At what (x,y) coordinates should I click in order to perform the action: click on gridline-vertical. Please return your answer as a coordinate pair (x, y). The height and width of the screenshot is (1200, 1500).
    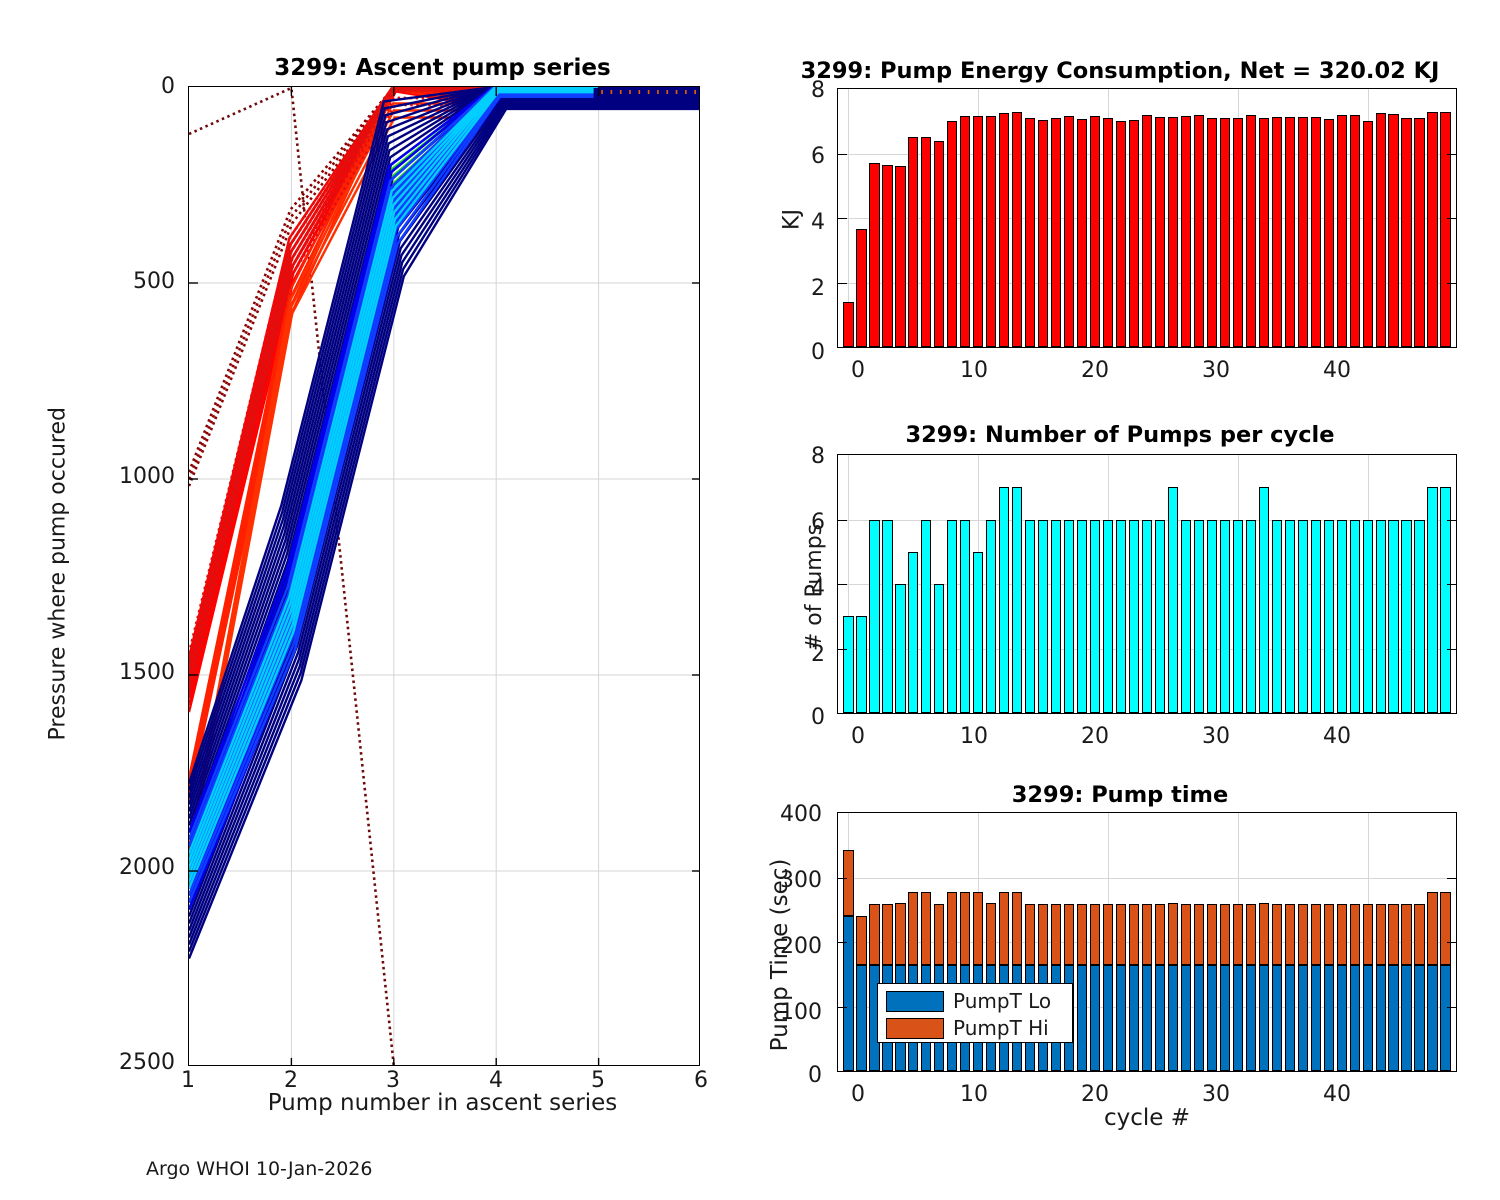
    Looking at the image, I should click on (849, 218).